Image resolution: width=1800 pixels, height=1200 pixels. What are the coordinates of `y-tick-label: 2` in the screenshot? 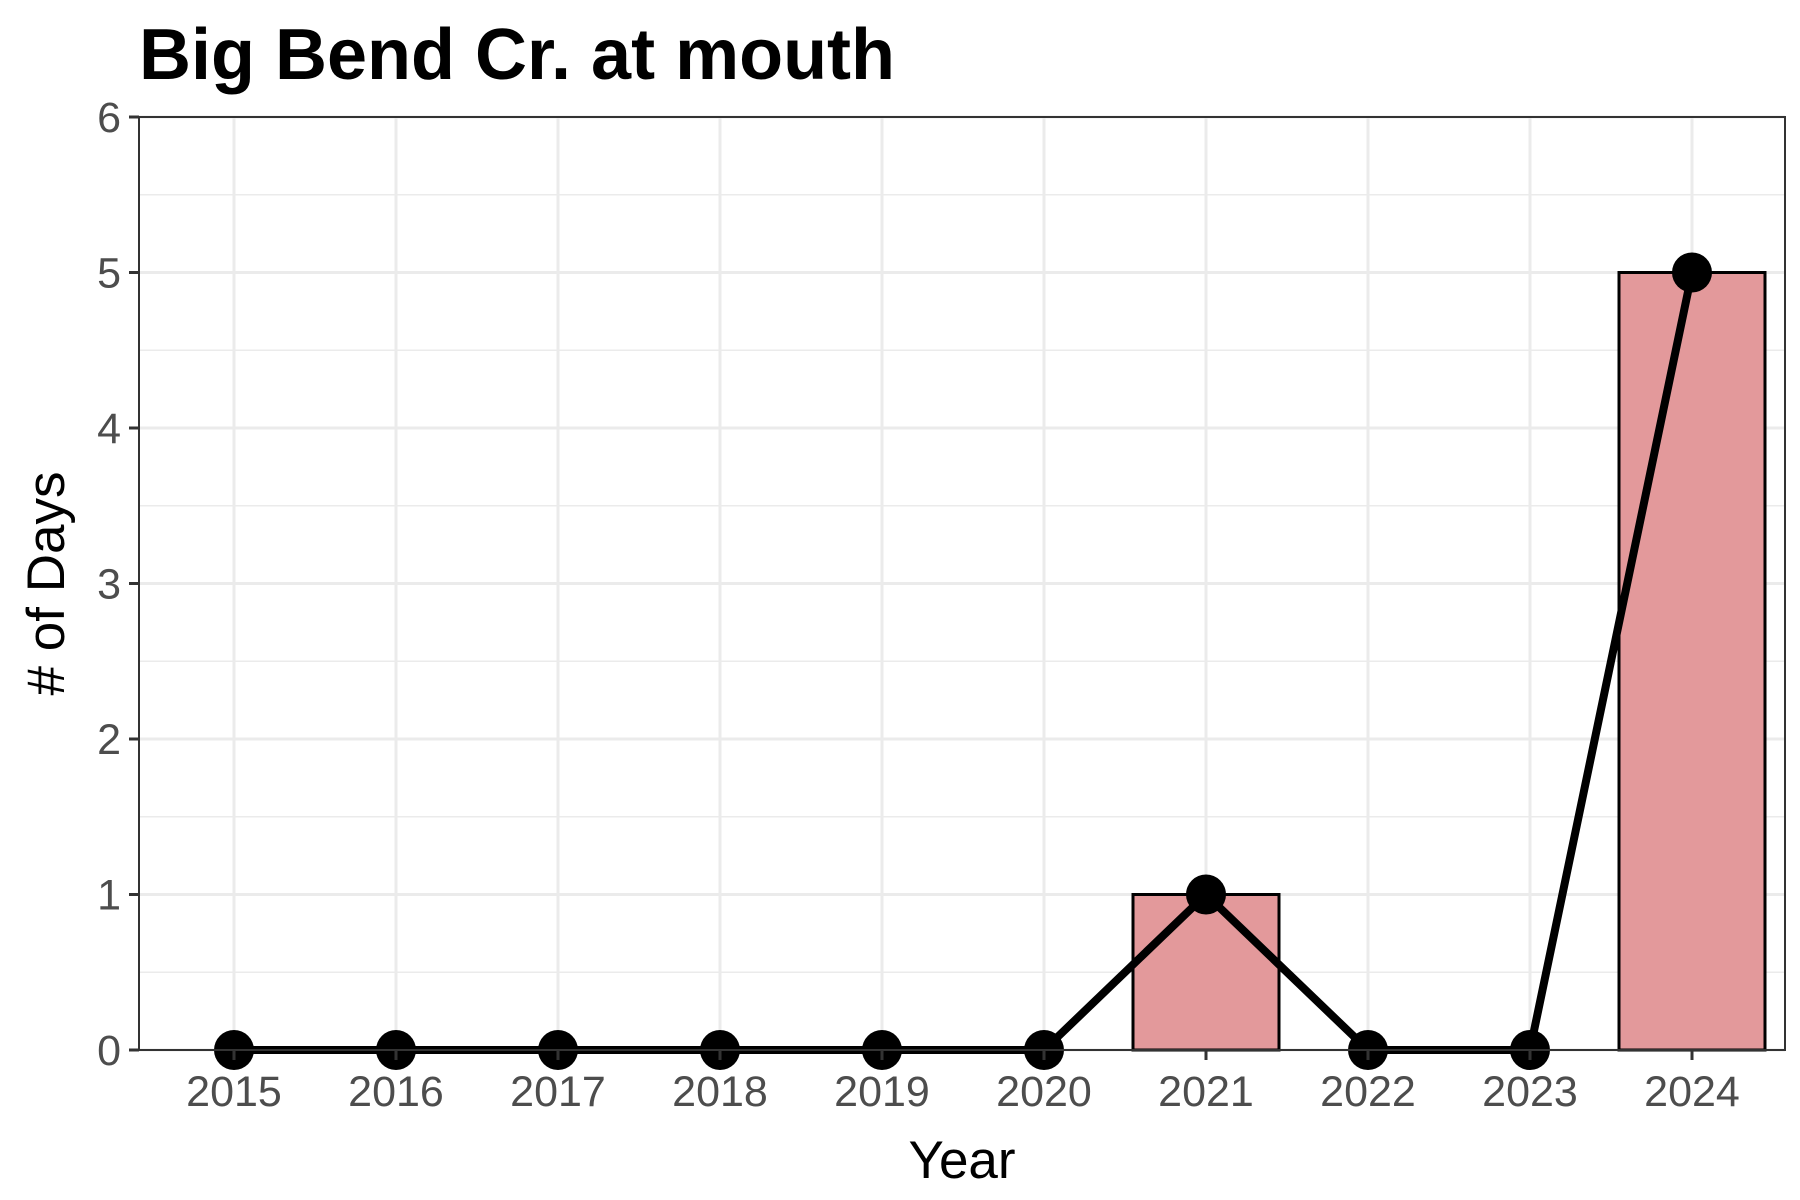 It's located at (109, 740).